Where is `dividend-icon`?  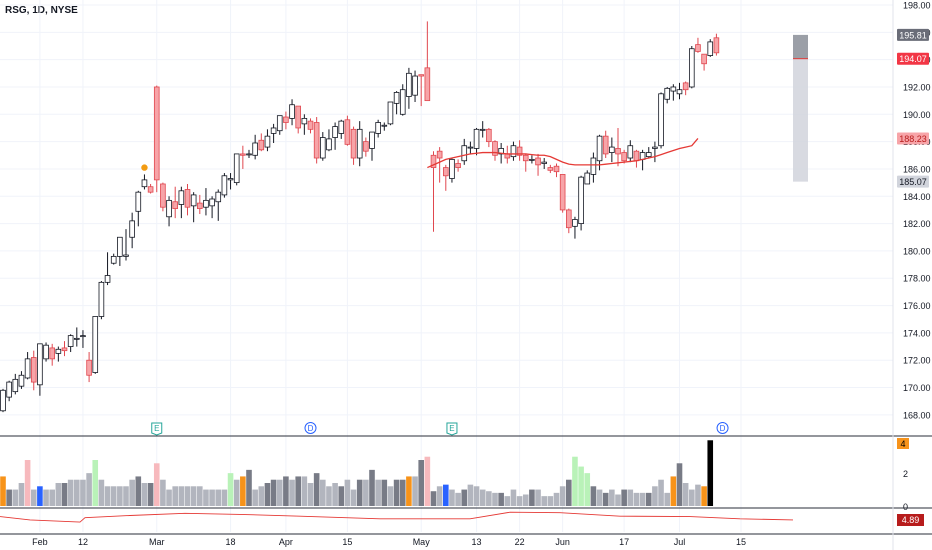 dividend-icon is located at coordinates (310, 428).